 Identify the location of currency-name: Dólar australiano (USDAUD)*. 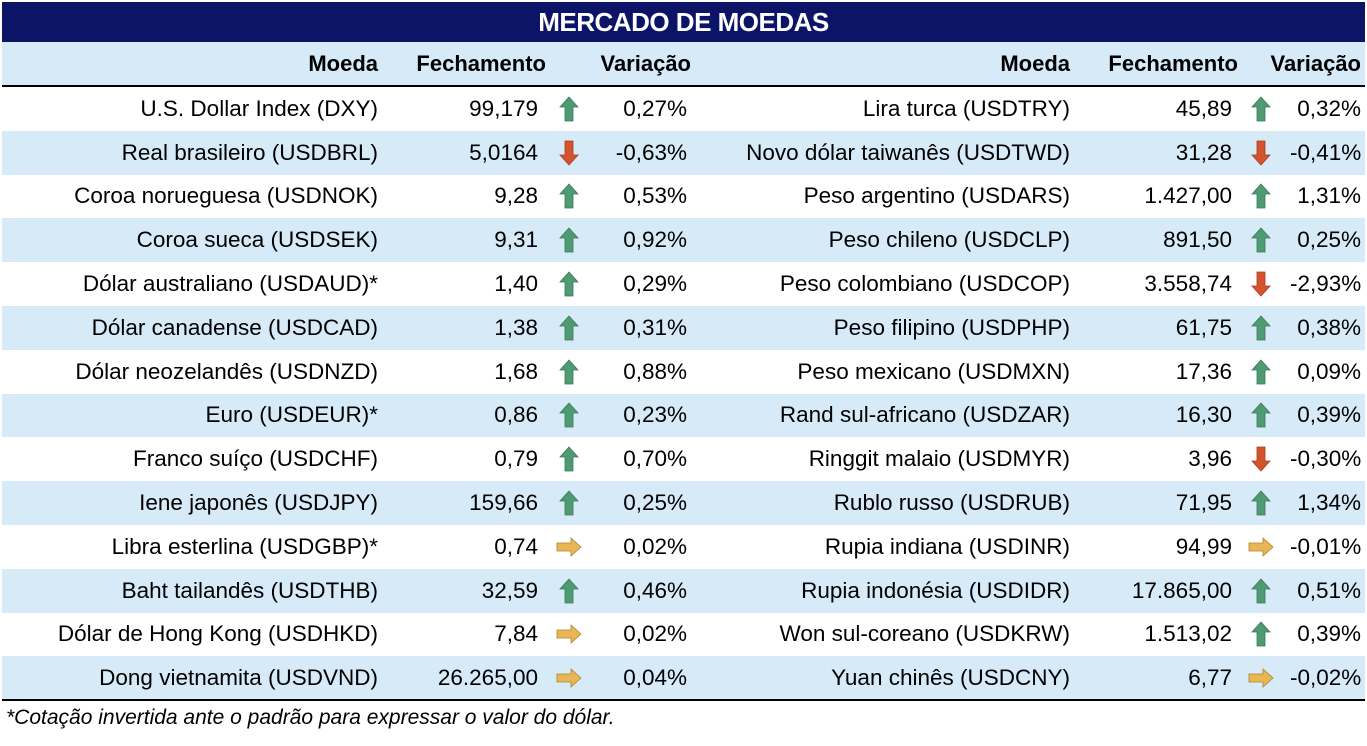
(230, 284).